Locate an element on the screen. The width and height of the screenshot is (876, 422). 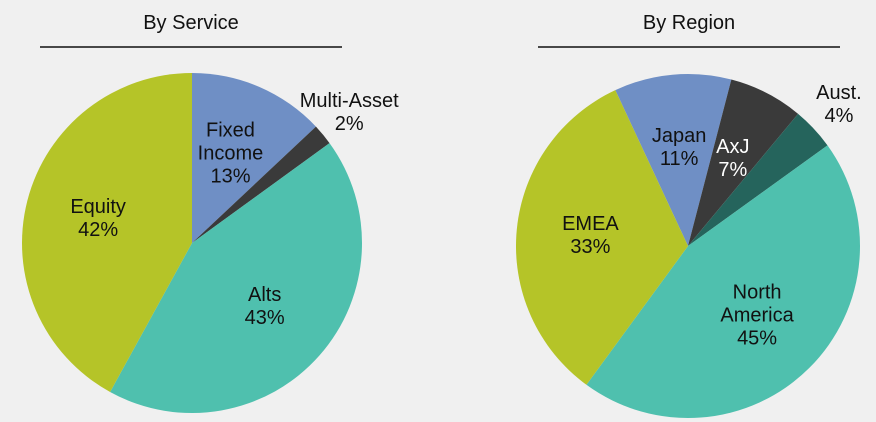
slice-category: Multi-Asset is located at coordinates (349, 100).